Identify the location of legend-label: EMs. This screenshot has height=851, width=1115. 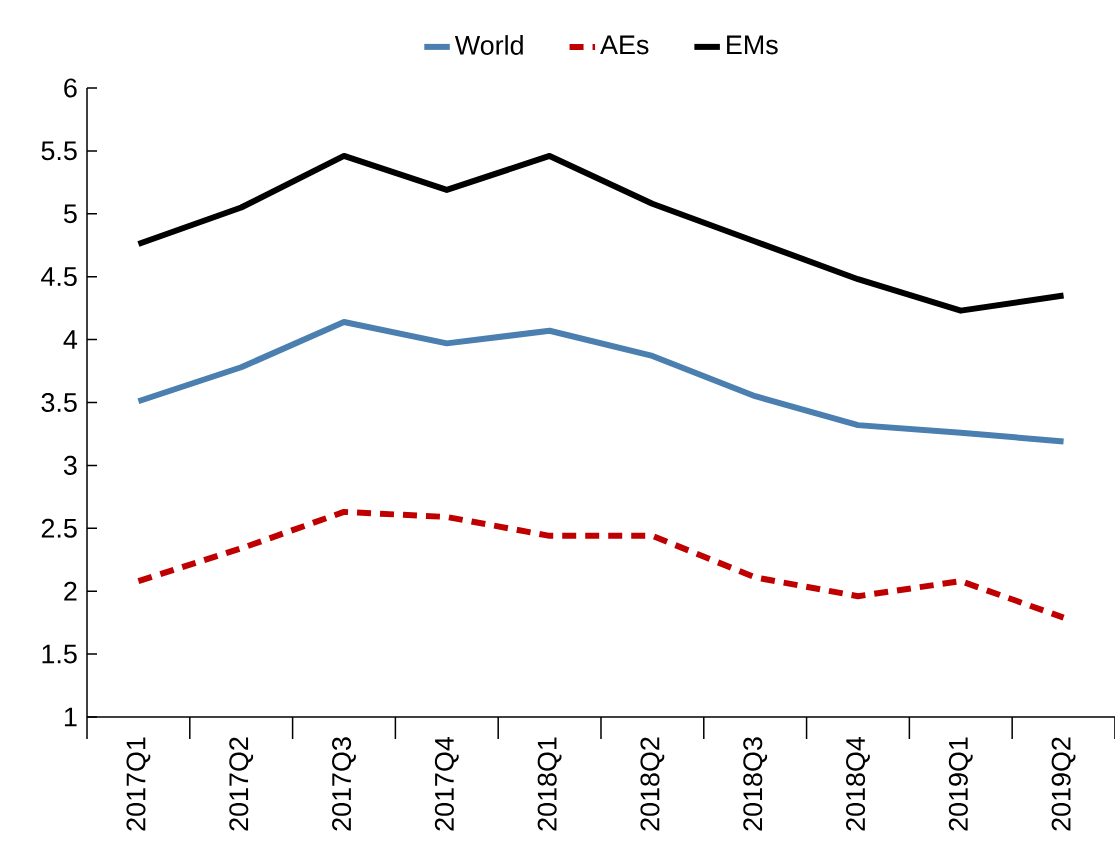
(752, 45).